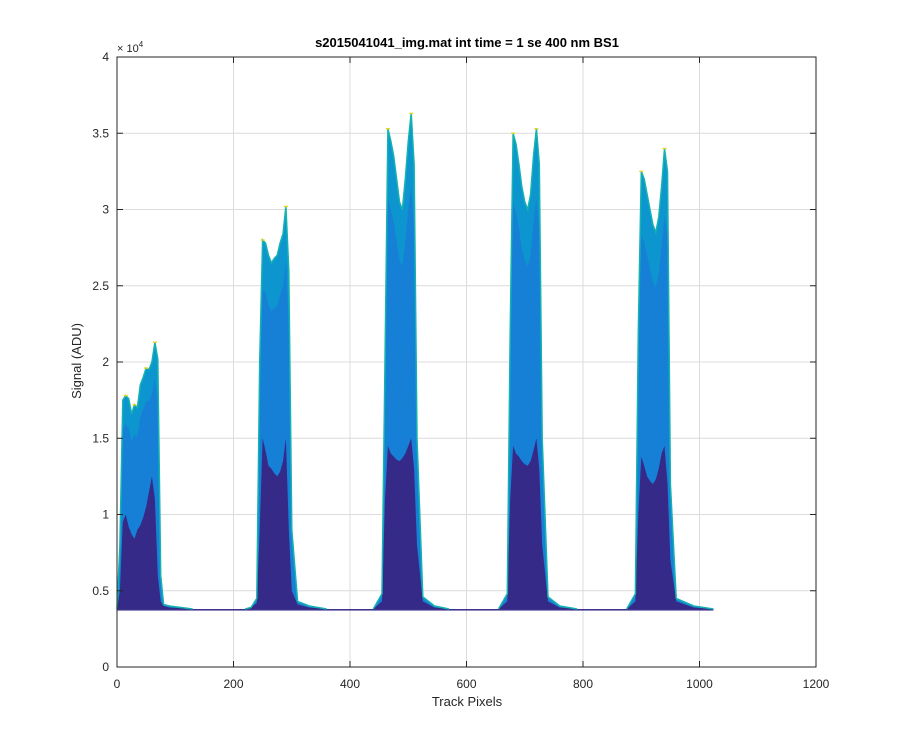 The image size is (900, 755). What do you see at coordinates (233, 684) in the screenshot?
I see `x-tick-label: 200` at bounding box center [233, 684].